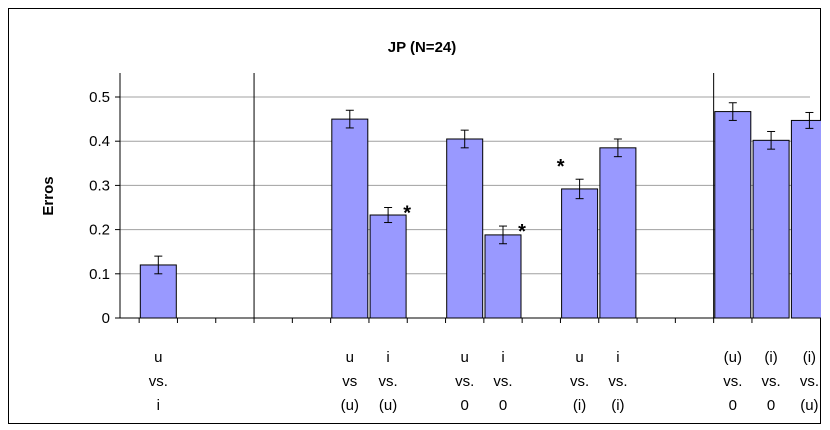 The width and height of the screenshot is (830, 430). I want to click on chart-title: JP (N=24), so click(422, 47).